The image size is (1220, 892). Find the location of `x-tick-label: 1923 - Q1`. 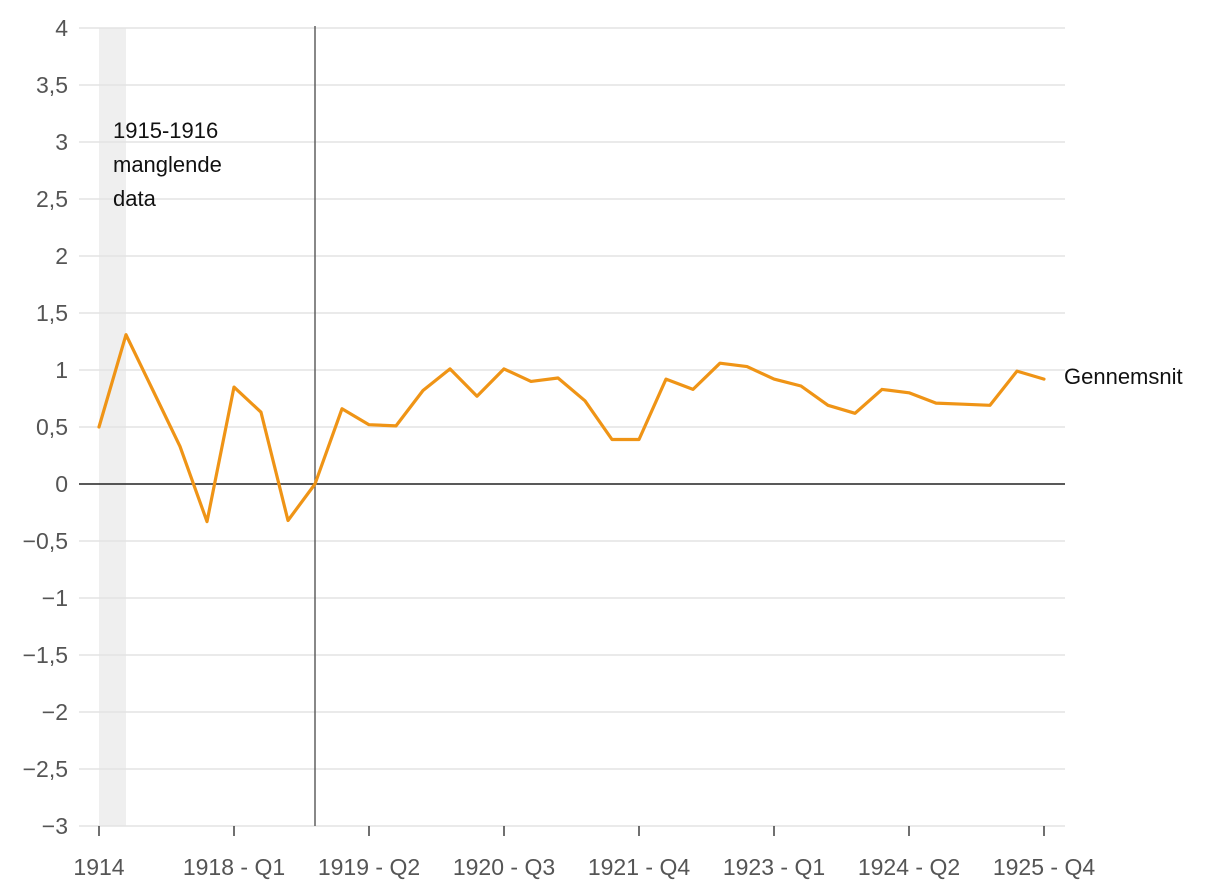

x-tick-label: 1923 - Q1 is located at coordinates (774, 867).